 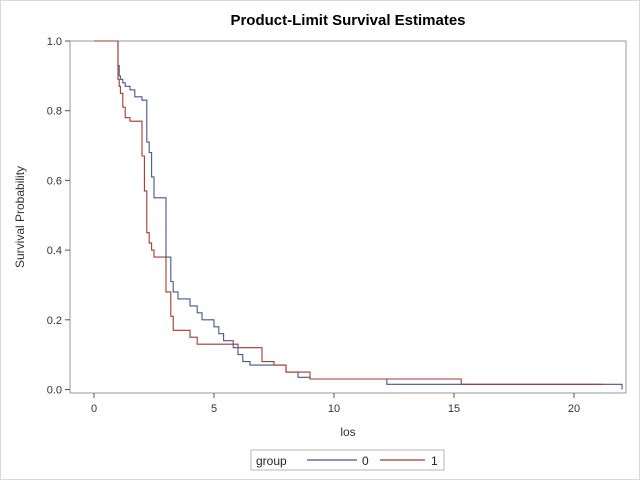 I want to click on x-axis: 0 5 10 15 20, so click(x=335, y=404).